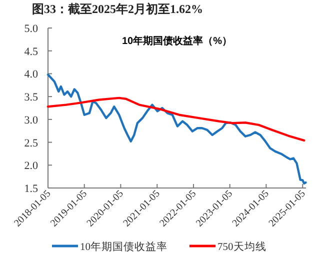 The height and width of the screenshot is (262, 318). What do you see at coordinates (177, 41) in the screenshot?
I see `text: 10年期国债收益率（%）` at bounding box center [177, 41].